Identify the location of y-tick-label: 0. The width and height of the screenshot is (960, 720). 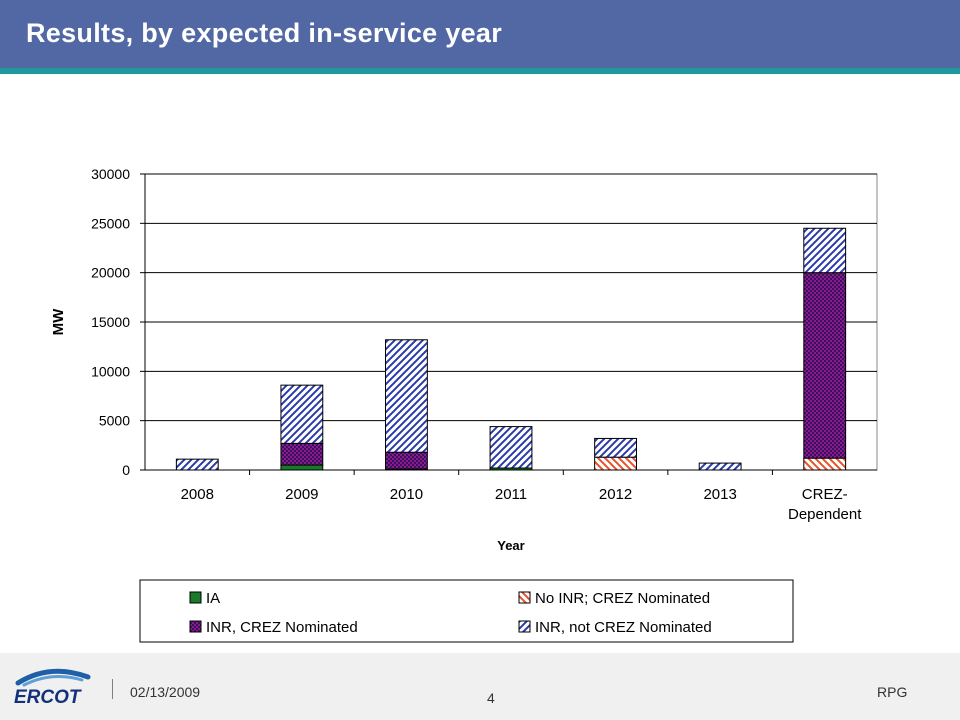
(126, 470).